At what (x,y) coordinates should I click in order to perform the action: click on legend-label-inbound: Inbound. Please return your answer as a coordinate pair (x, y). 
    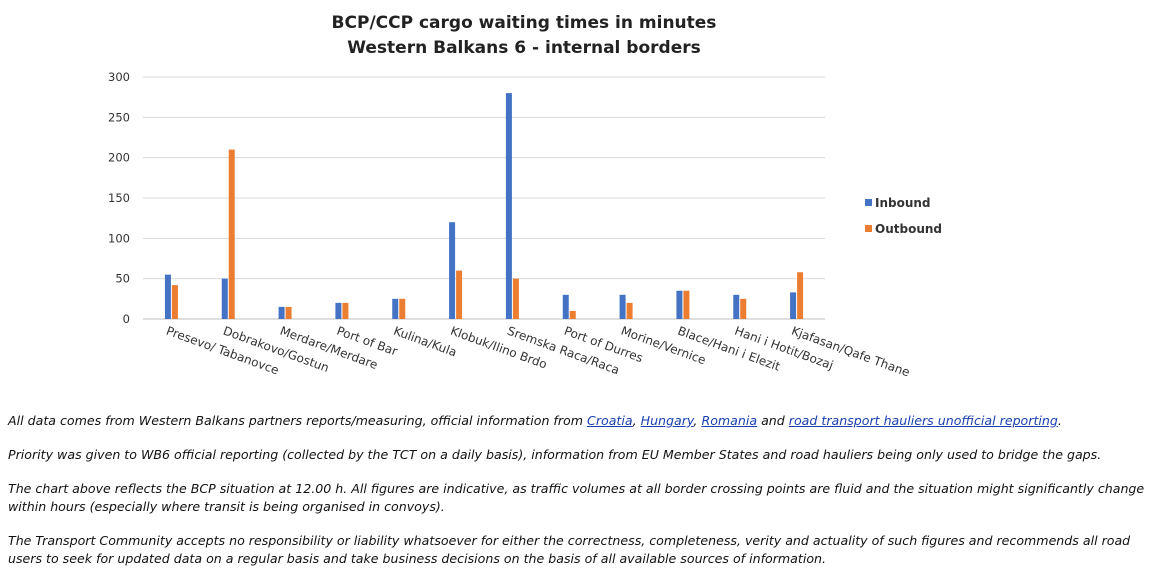
    Looking at the image, I should click on (903, 203).